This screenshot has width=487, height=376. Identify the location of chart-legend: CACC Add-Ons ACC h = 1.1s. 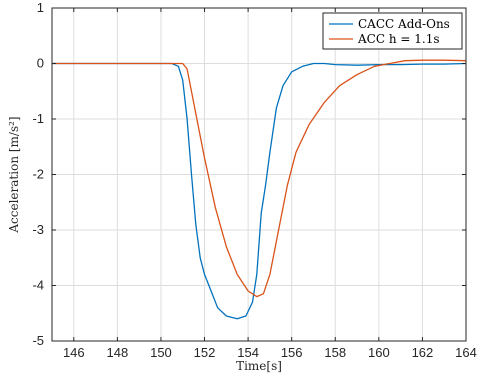
(392, 31).